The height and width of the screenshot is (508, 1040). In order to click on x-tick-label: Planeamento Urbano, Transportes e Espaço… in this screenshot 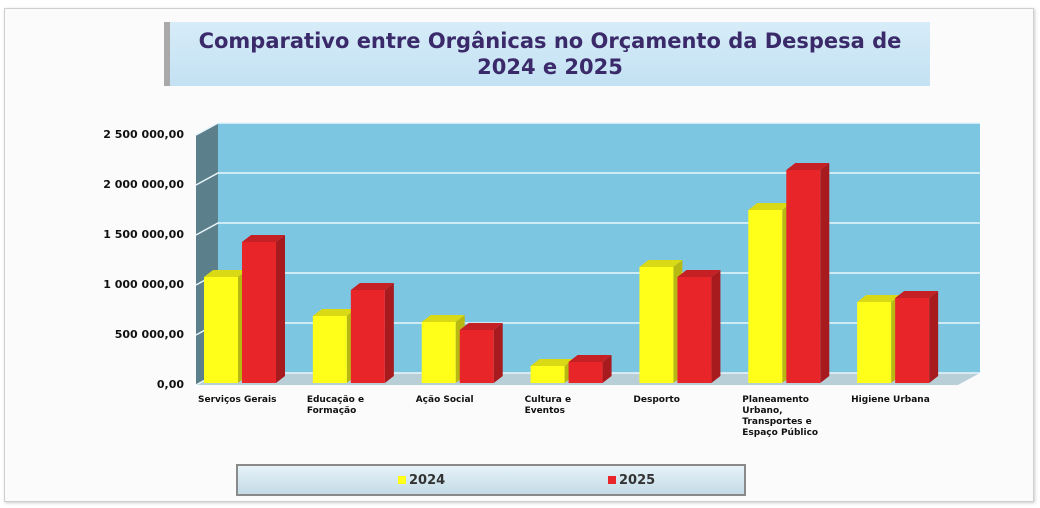, I will do `click(780, 416)`.